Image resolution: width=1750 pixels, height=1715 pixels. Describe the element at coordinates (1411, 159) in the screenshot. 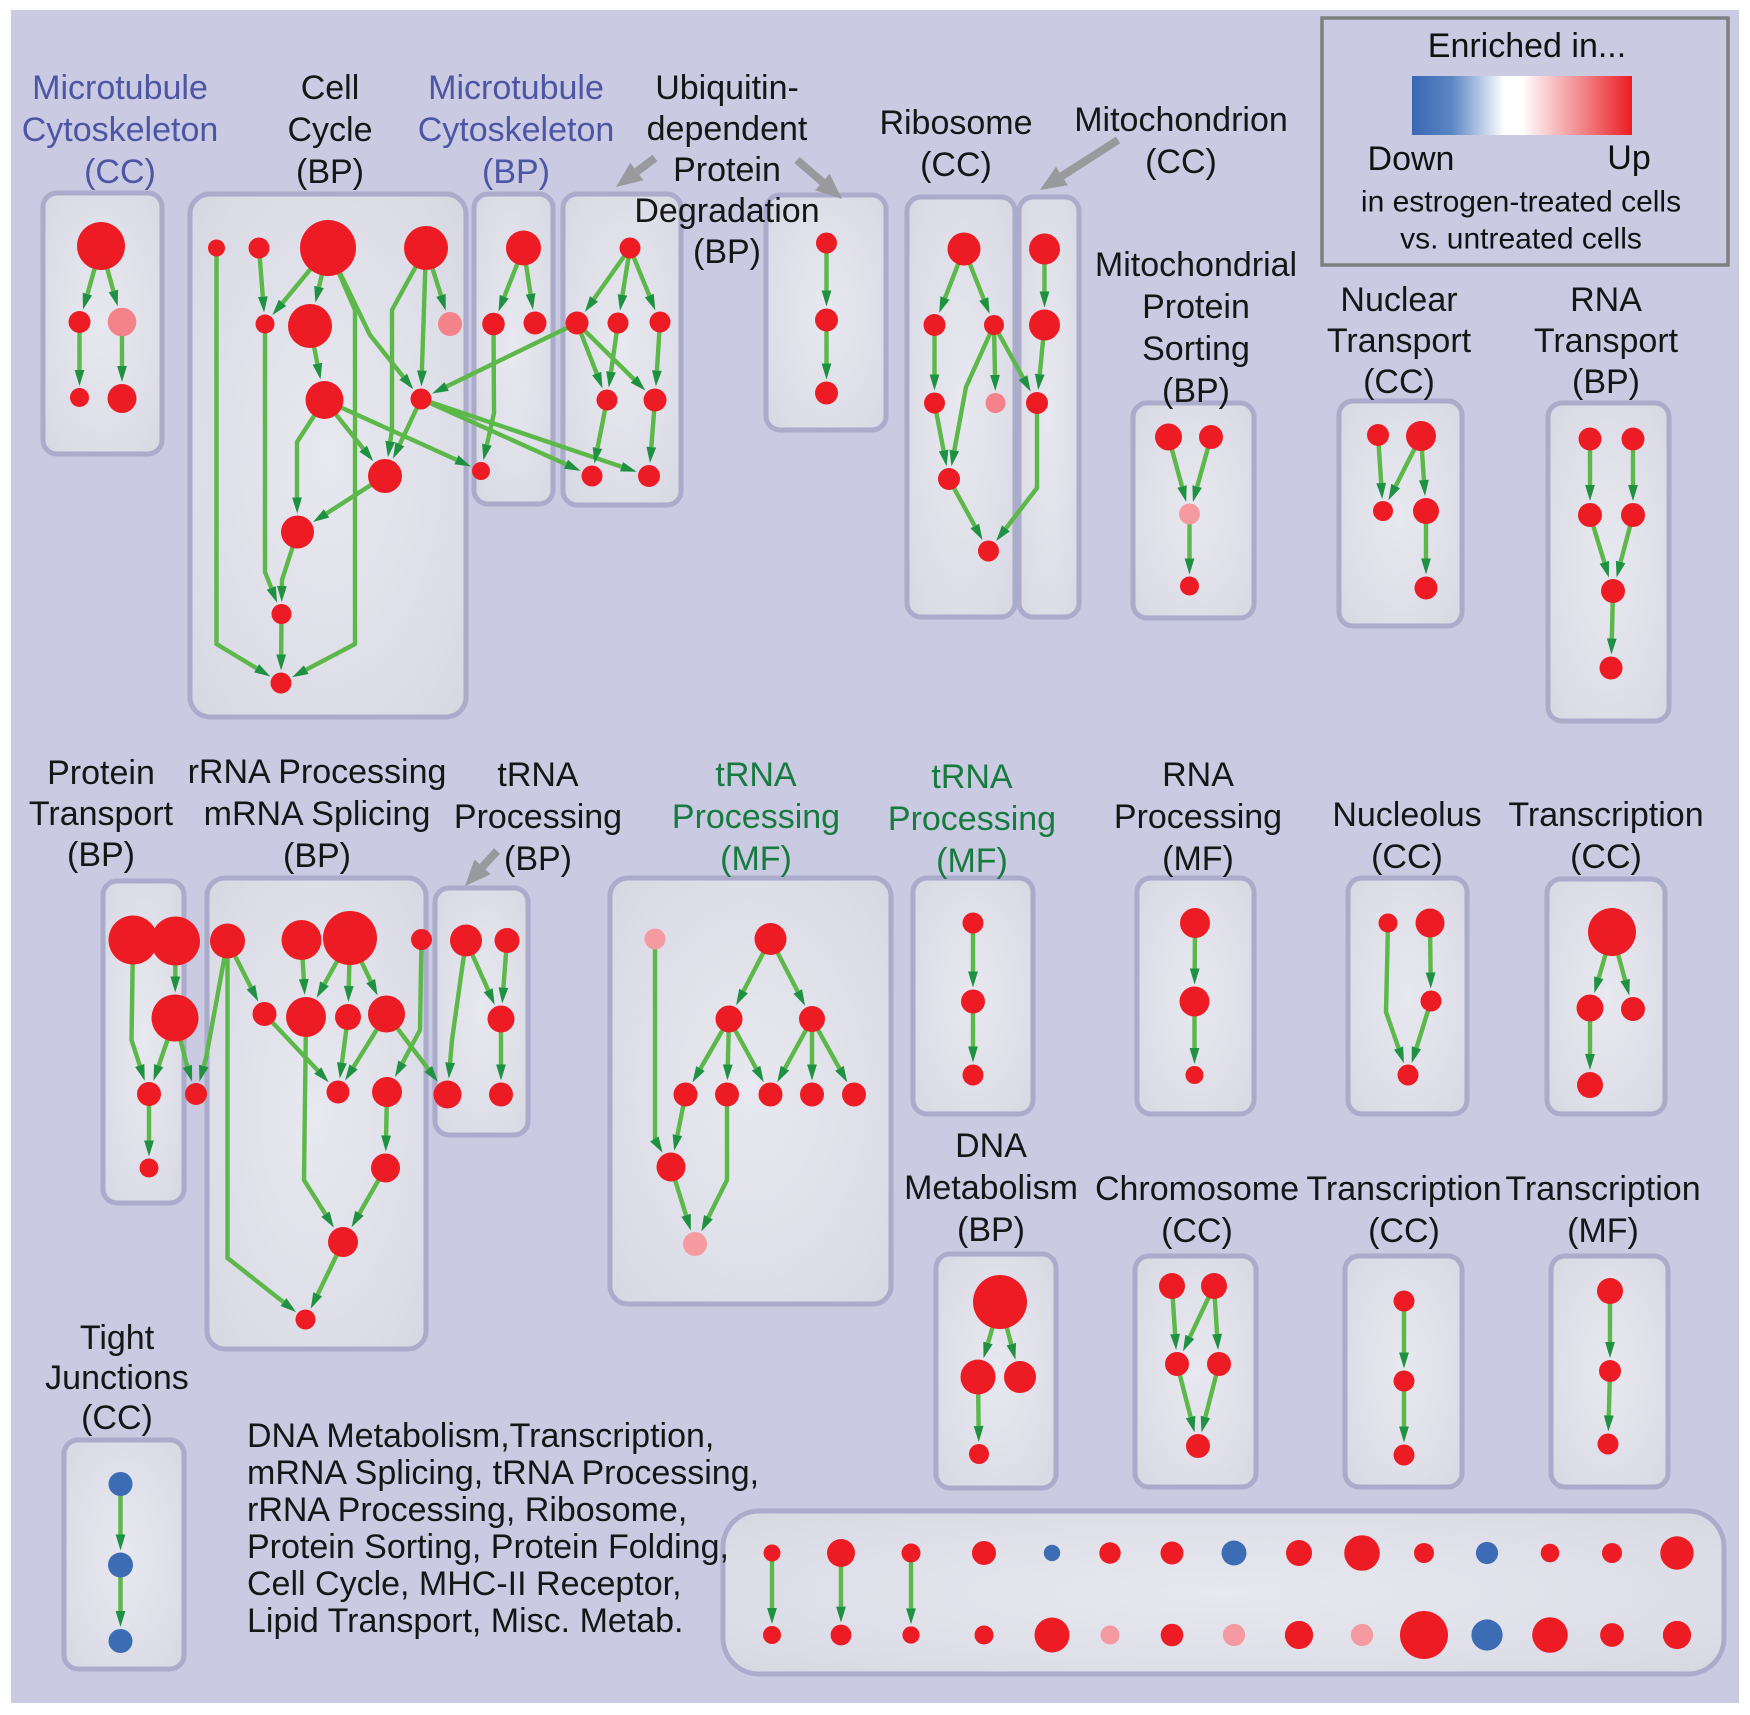

I see `svg-text: Down` at that location.